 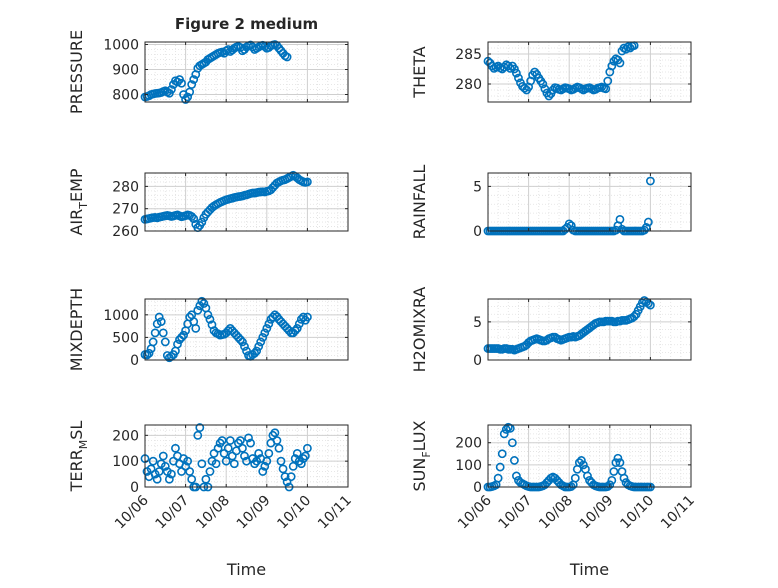 What do you see at coordinates (76, 72) in the screenshot?
I see `y-axis-label: PRESSURE` at bounding box center [76, 72].